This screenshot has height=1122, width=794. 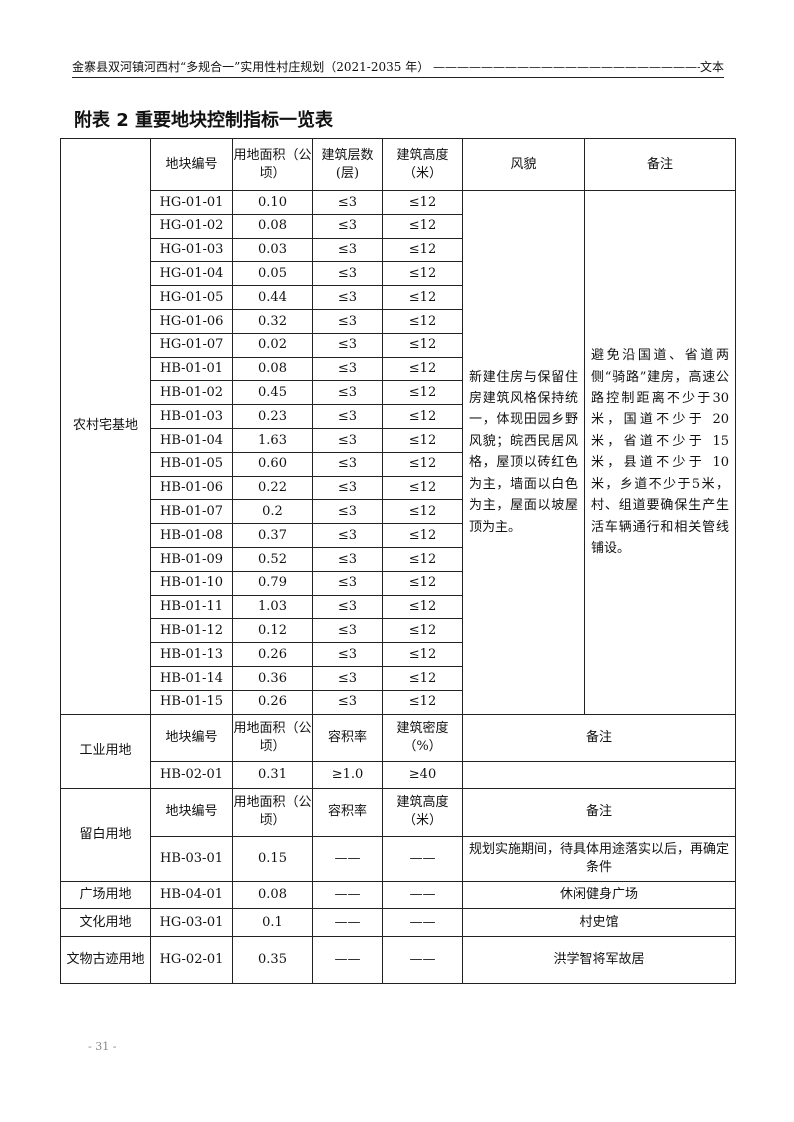 I want to click on table-cell, so click(x=599, y=774).